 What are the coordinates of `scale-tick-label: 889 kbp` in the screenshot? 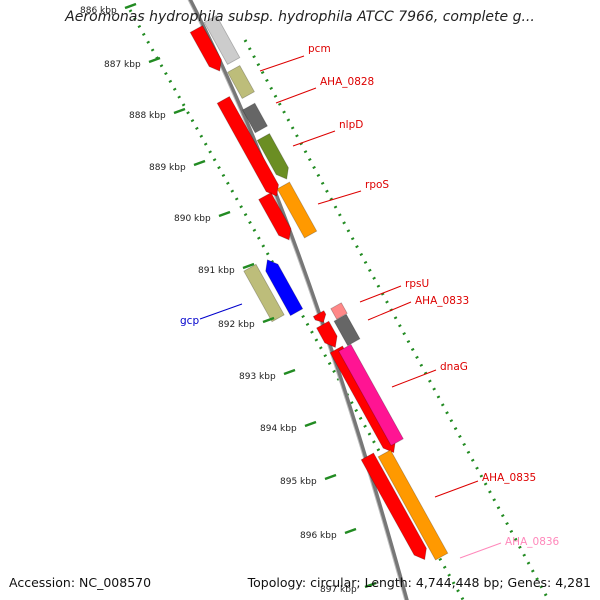 It's located at (167, 168).